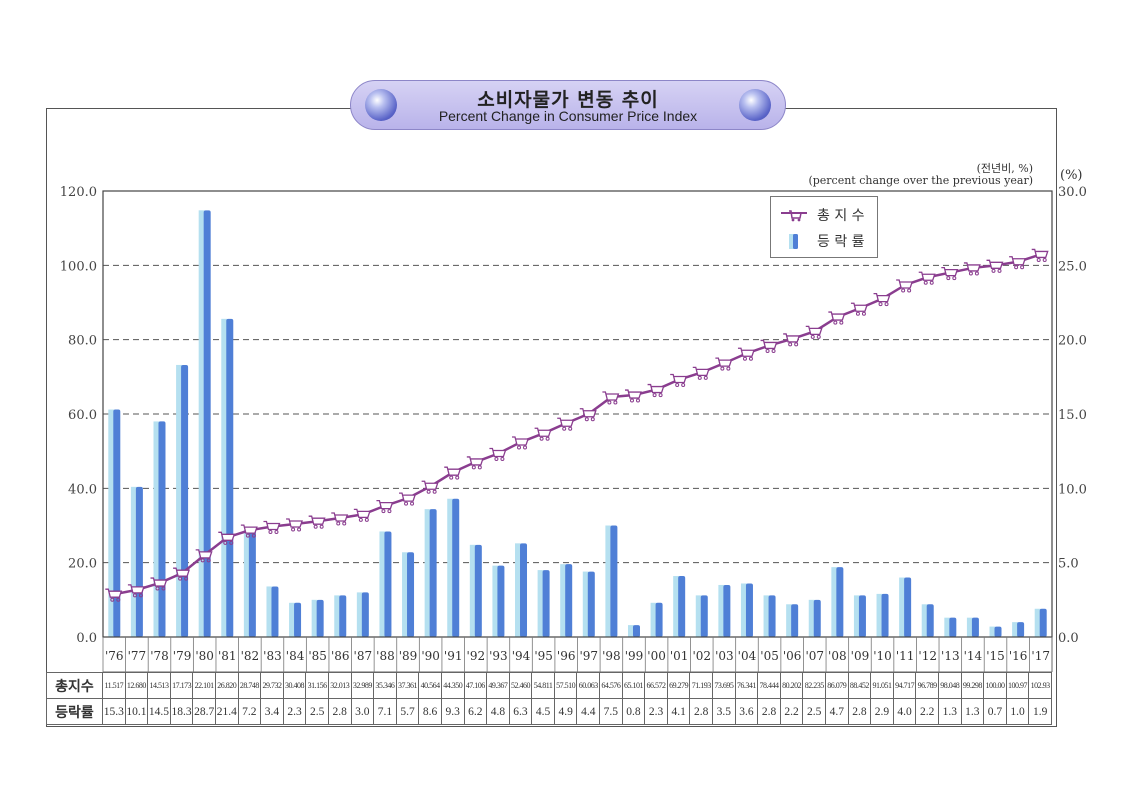  Describe the element at coordinates (746, 711) in the screenshot. I see `change-value-cell: 3.6` at that location.